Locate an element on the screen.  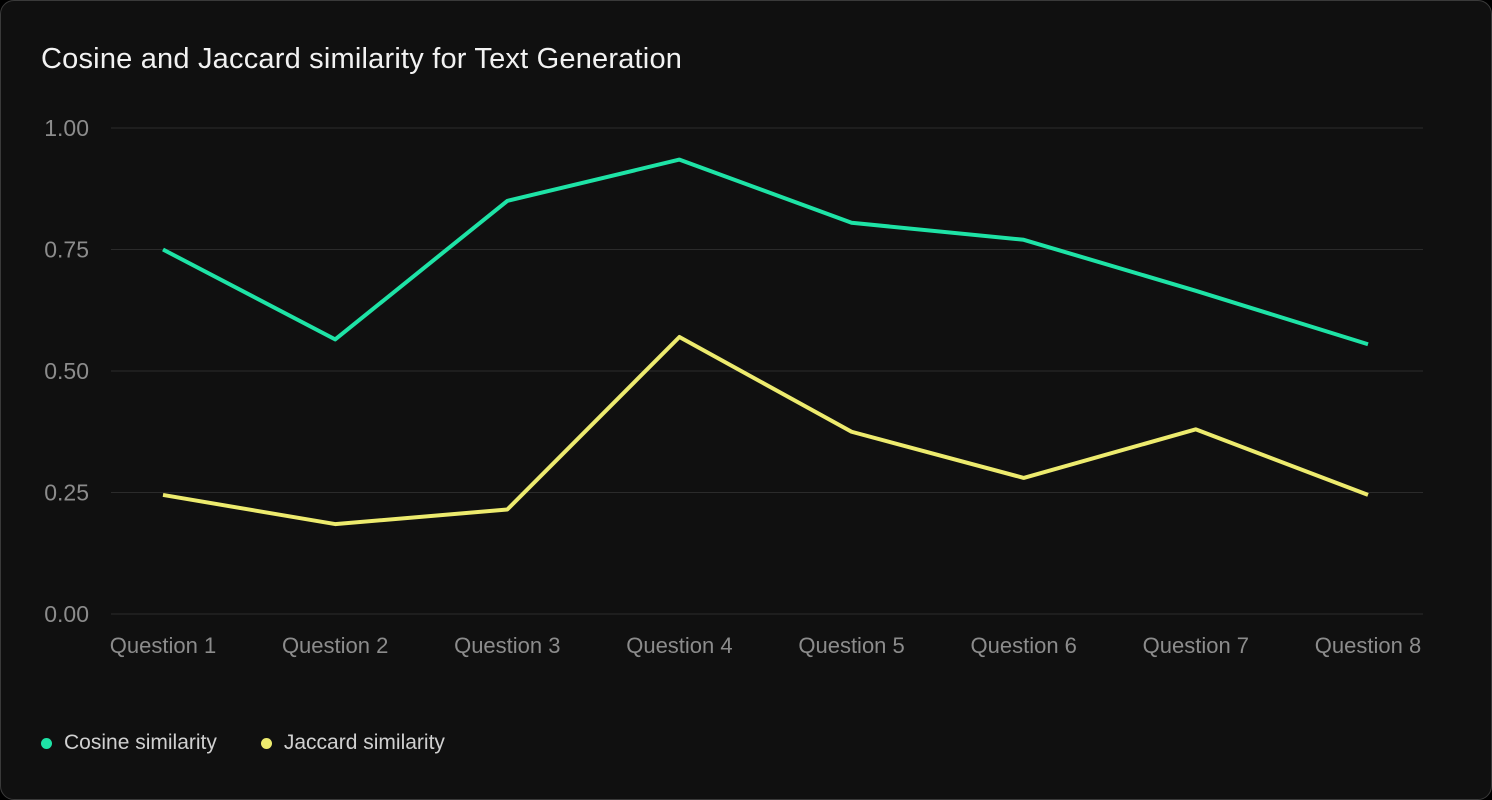
x-axis-label: Question 6 is located at coordinates (1024, 645).